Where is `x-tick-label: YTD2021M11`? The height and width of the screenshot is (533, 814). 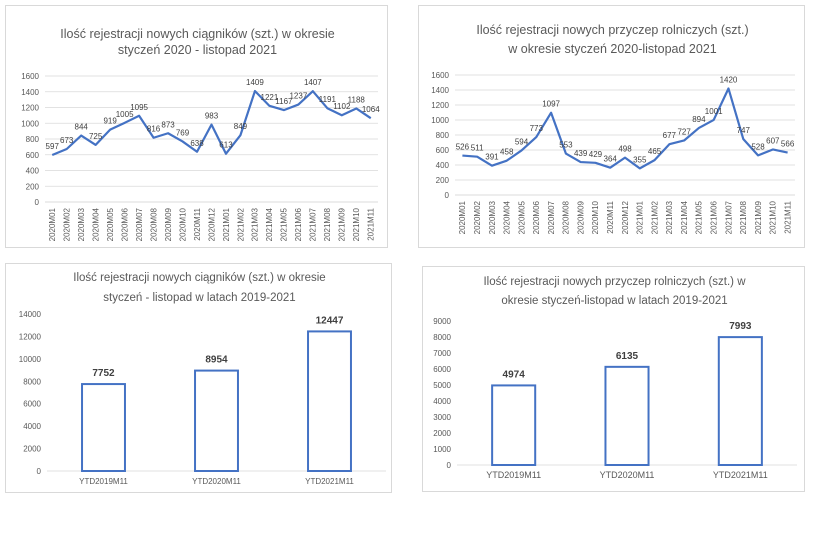
x-tick-label: YTD2021M11 is located at coordinates (740, 475).